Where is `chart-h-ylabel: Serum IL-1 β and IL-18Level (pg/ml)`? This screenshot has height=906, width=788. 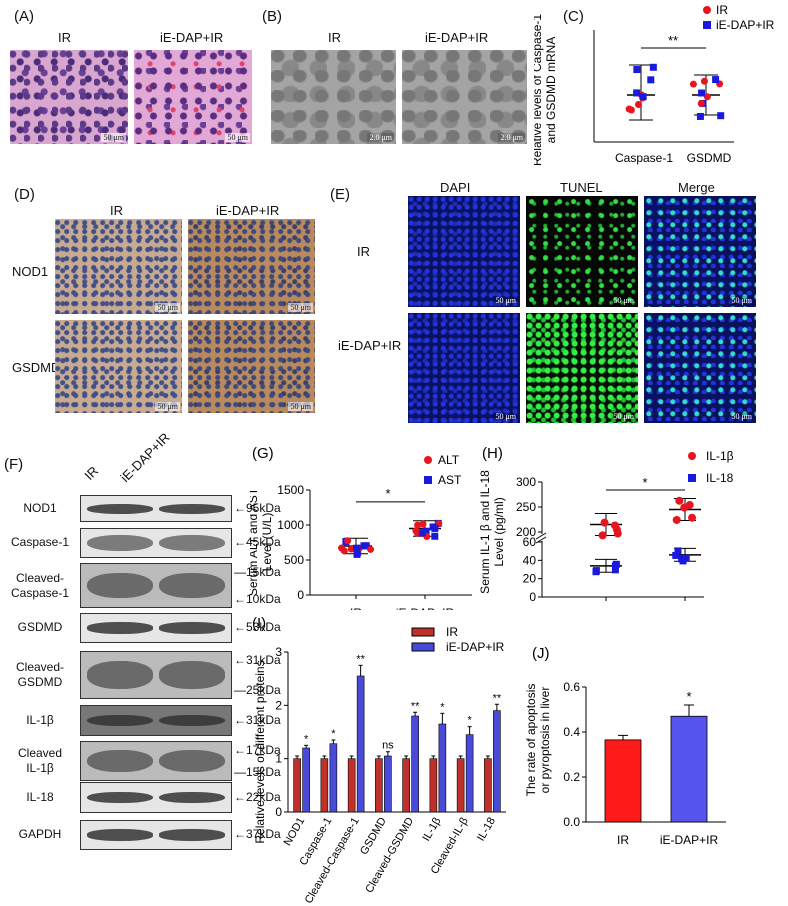
chart-h-ylabel: Serum IL-1 β and IL-18Level (pg/ml) is located at coordinates (492, 532).